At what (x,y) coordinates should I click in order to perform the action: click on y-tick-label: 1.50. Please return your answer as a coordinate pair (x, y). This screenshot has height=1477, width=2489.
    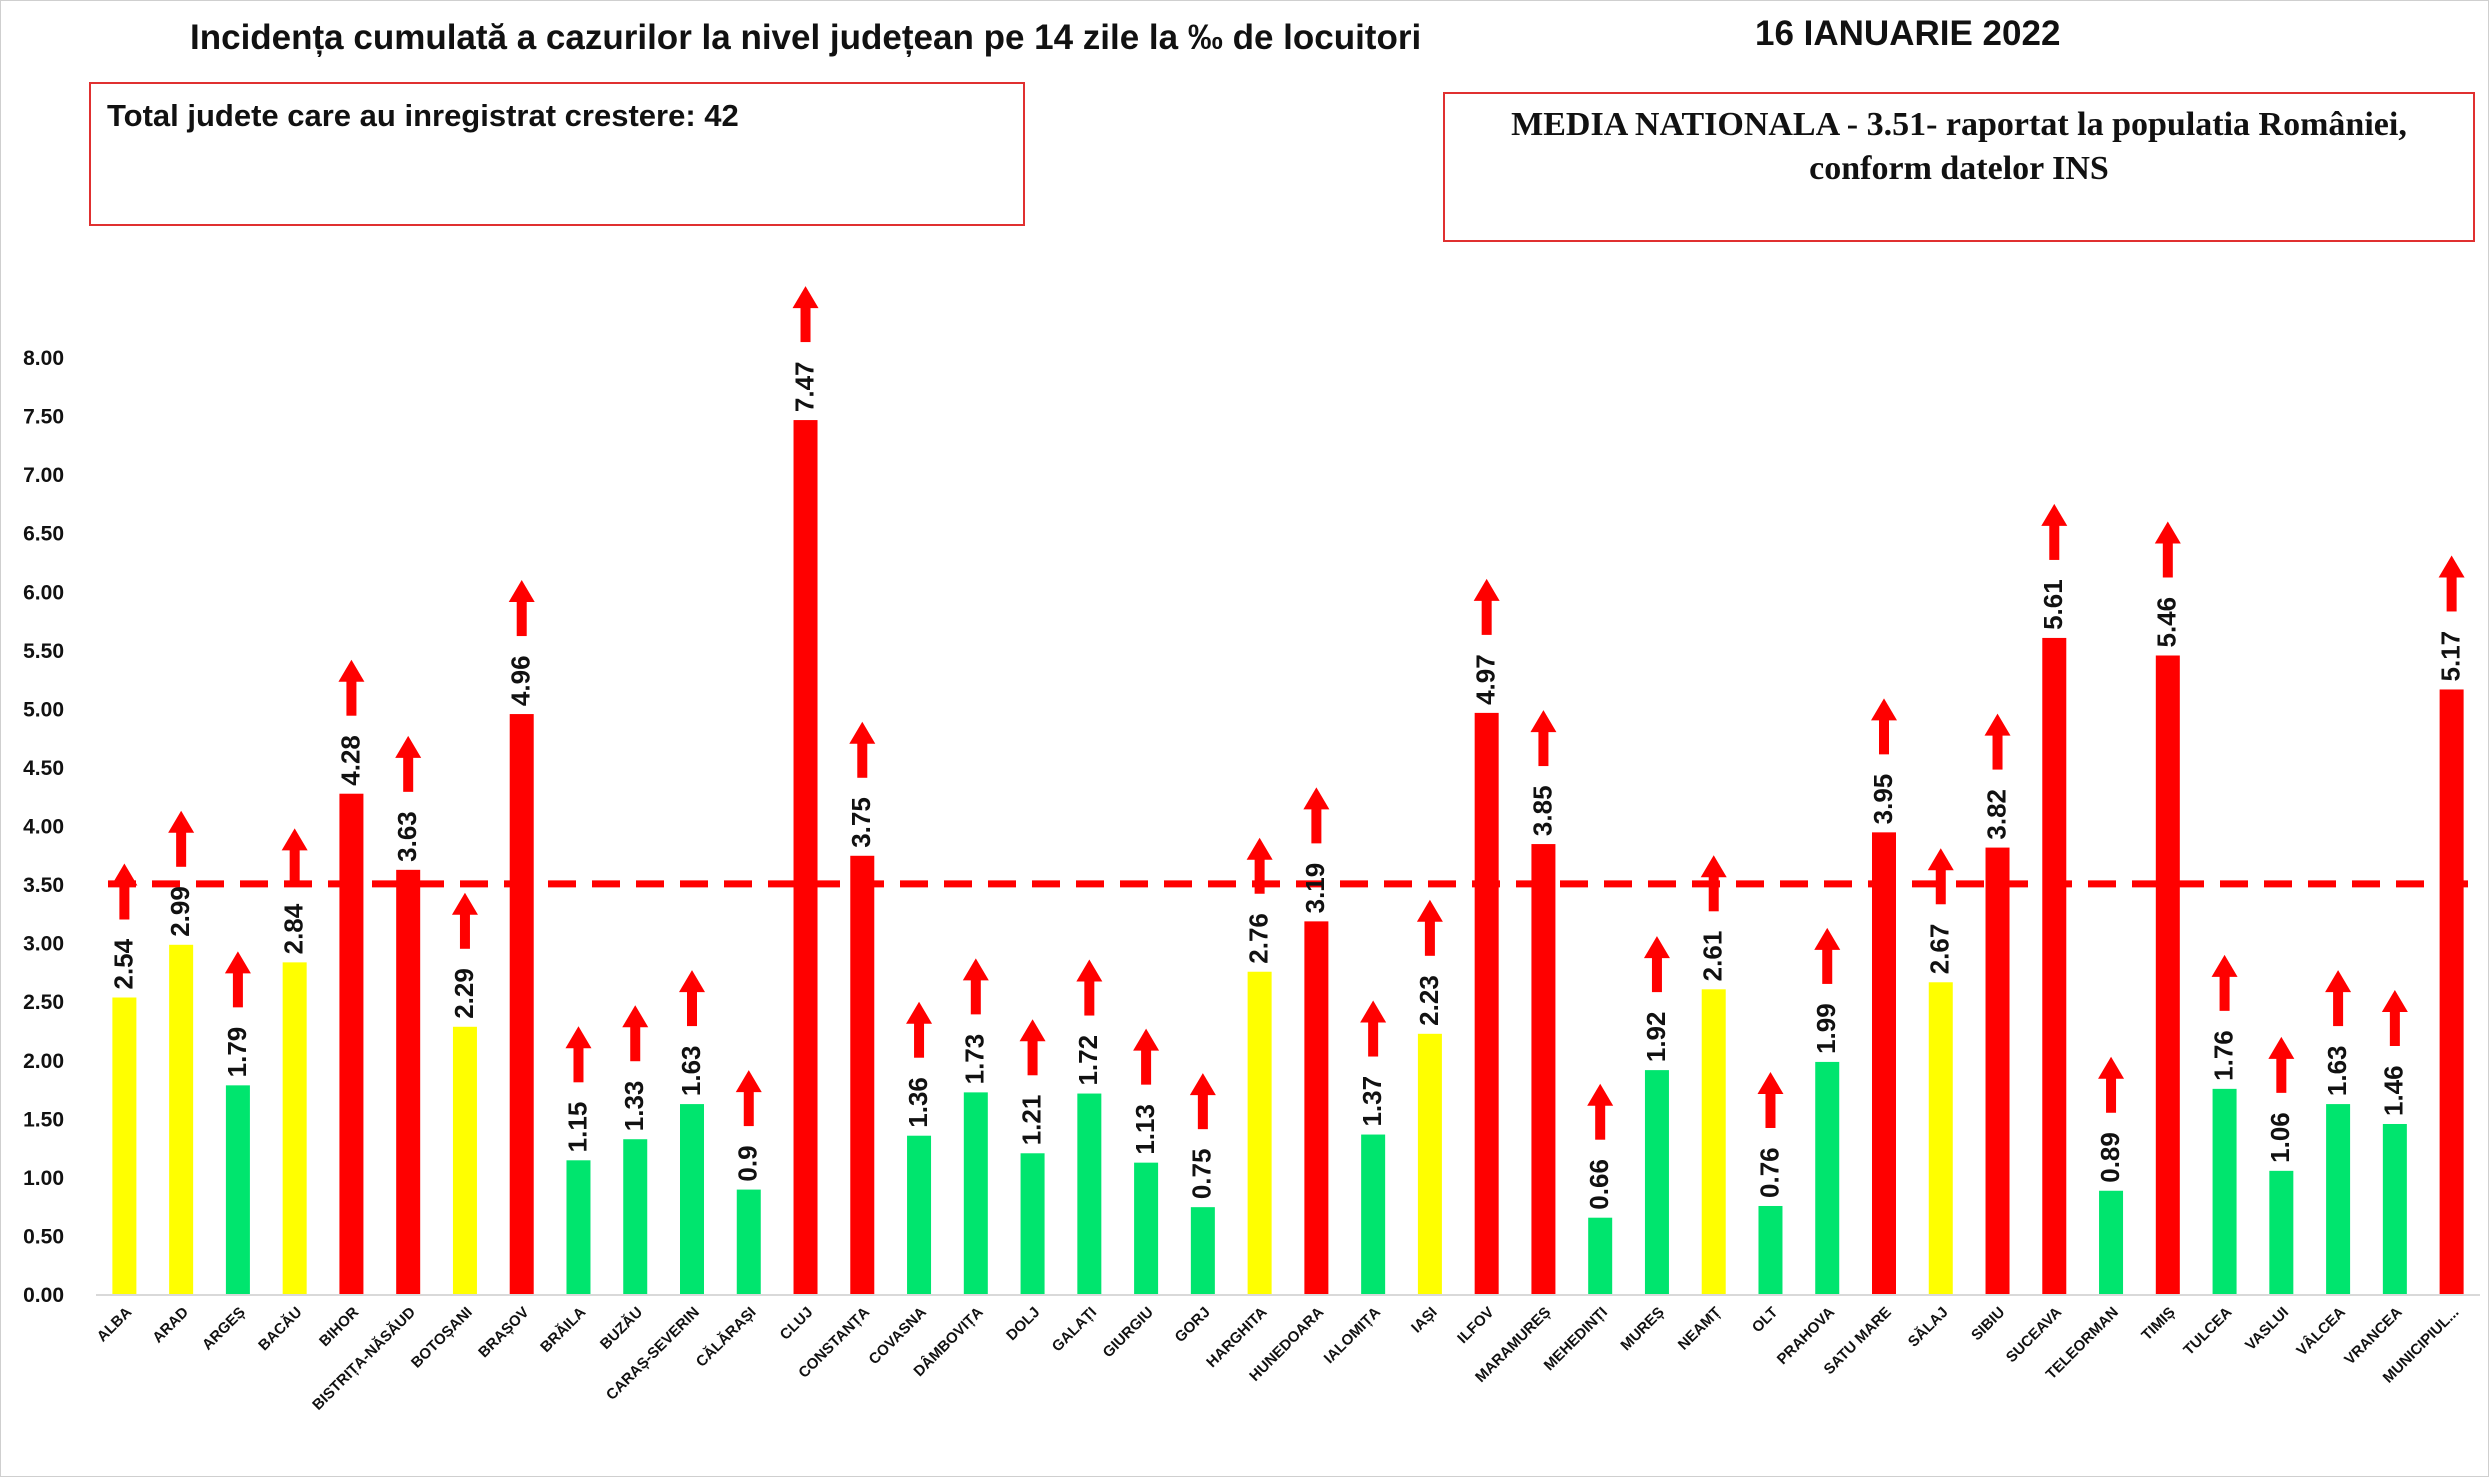
    Looking at the image, I should click on (43, 1119).